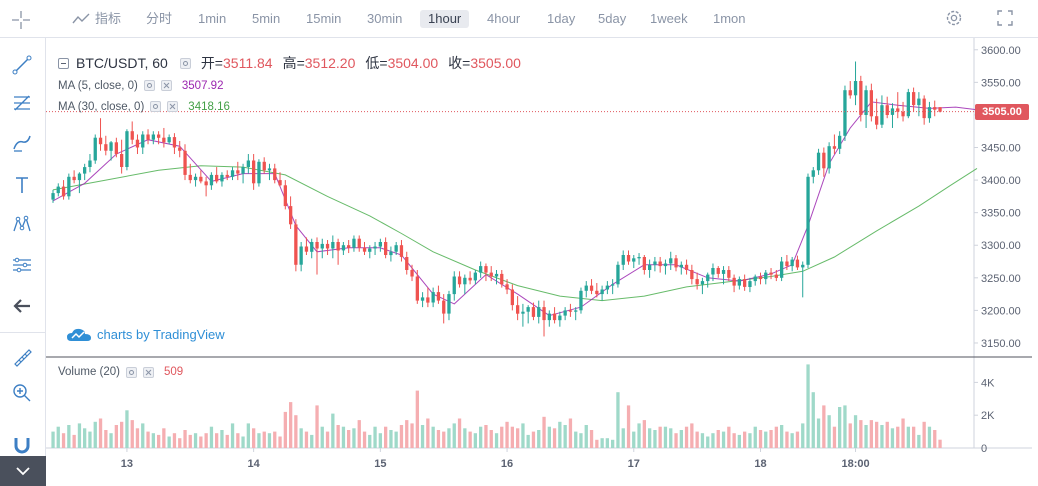 The width and height of the screenshot is (1038, 486). Describe the element at coordinates (185, 63) in the screenshot. I see `symbol-settings-icon` at that location.